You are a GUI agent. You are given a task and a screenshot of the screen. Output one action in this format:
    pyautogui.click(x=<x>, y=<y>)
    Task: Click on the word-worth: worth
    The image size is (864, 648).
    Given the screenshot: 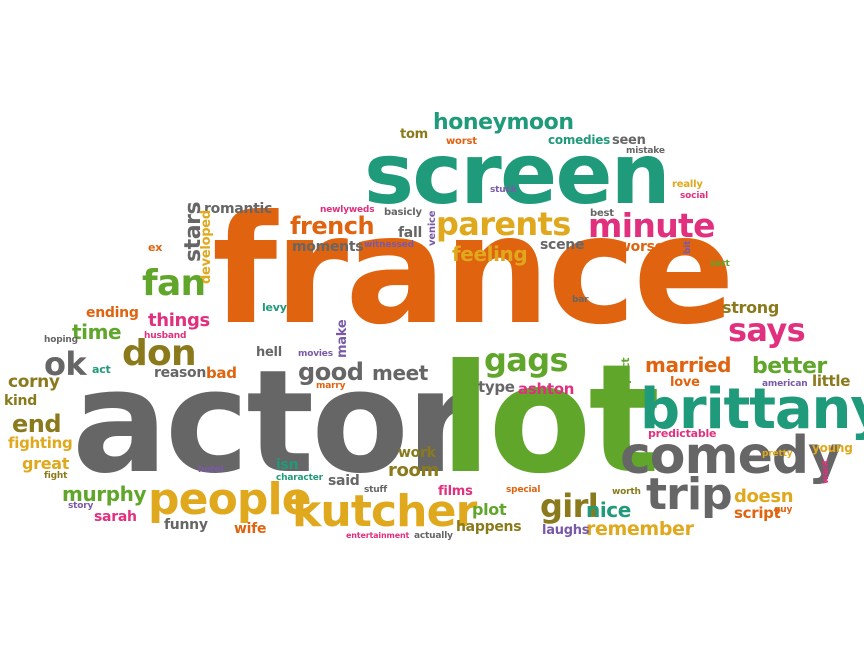 What is the action you would take?
    pyautogui.click(x=626, y=492)
    